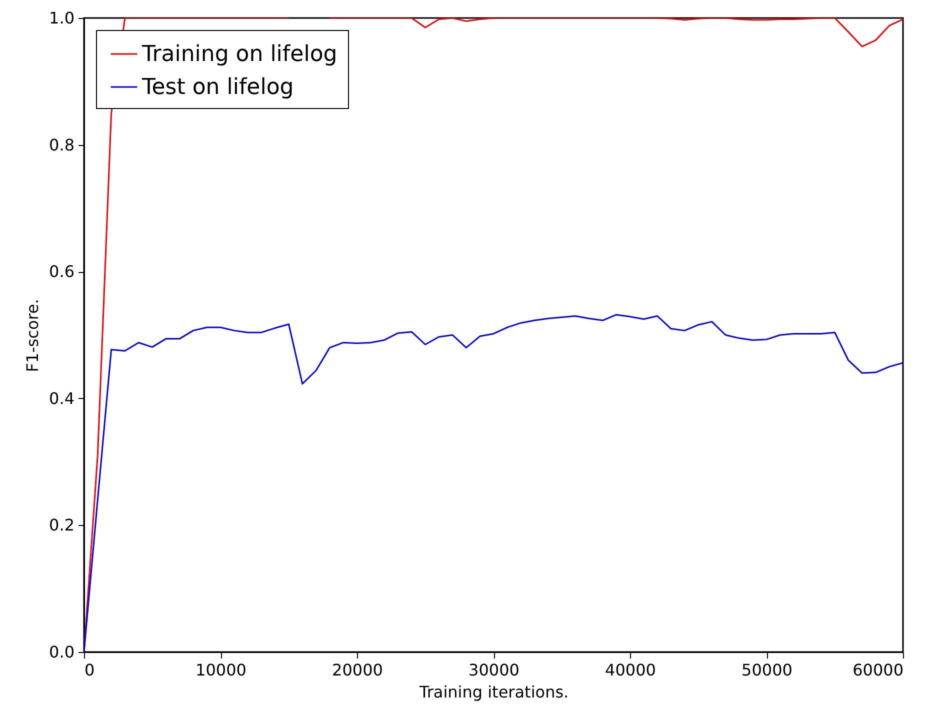 The height and width of the screenshot is (715, 942). Describe the element at coordinates (61, 272) in the screenshot. I see `y-tick-label: 0.6` at that location.